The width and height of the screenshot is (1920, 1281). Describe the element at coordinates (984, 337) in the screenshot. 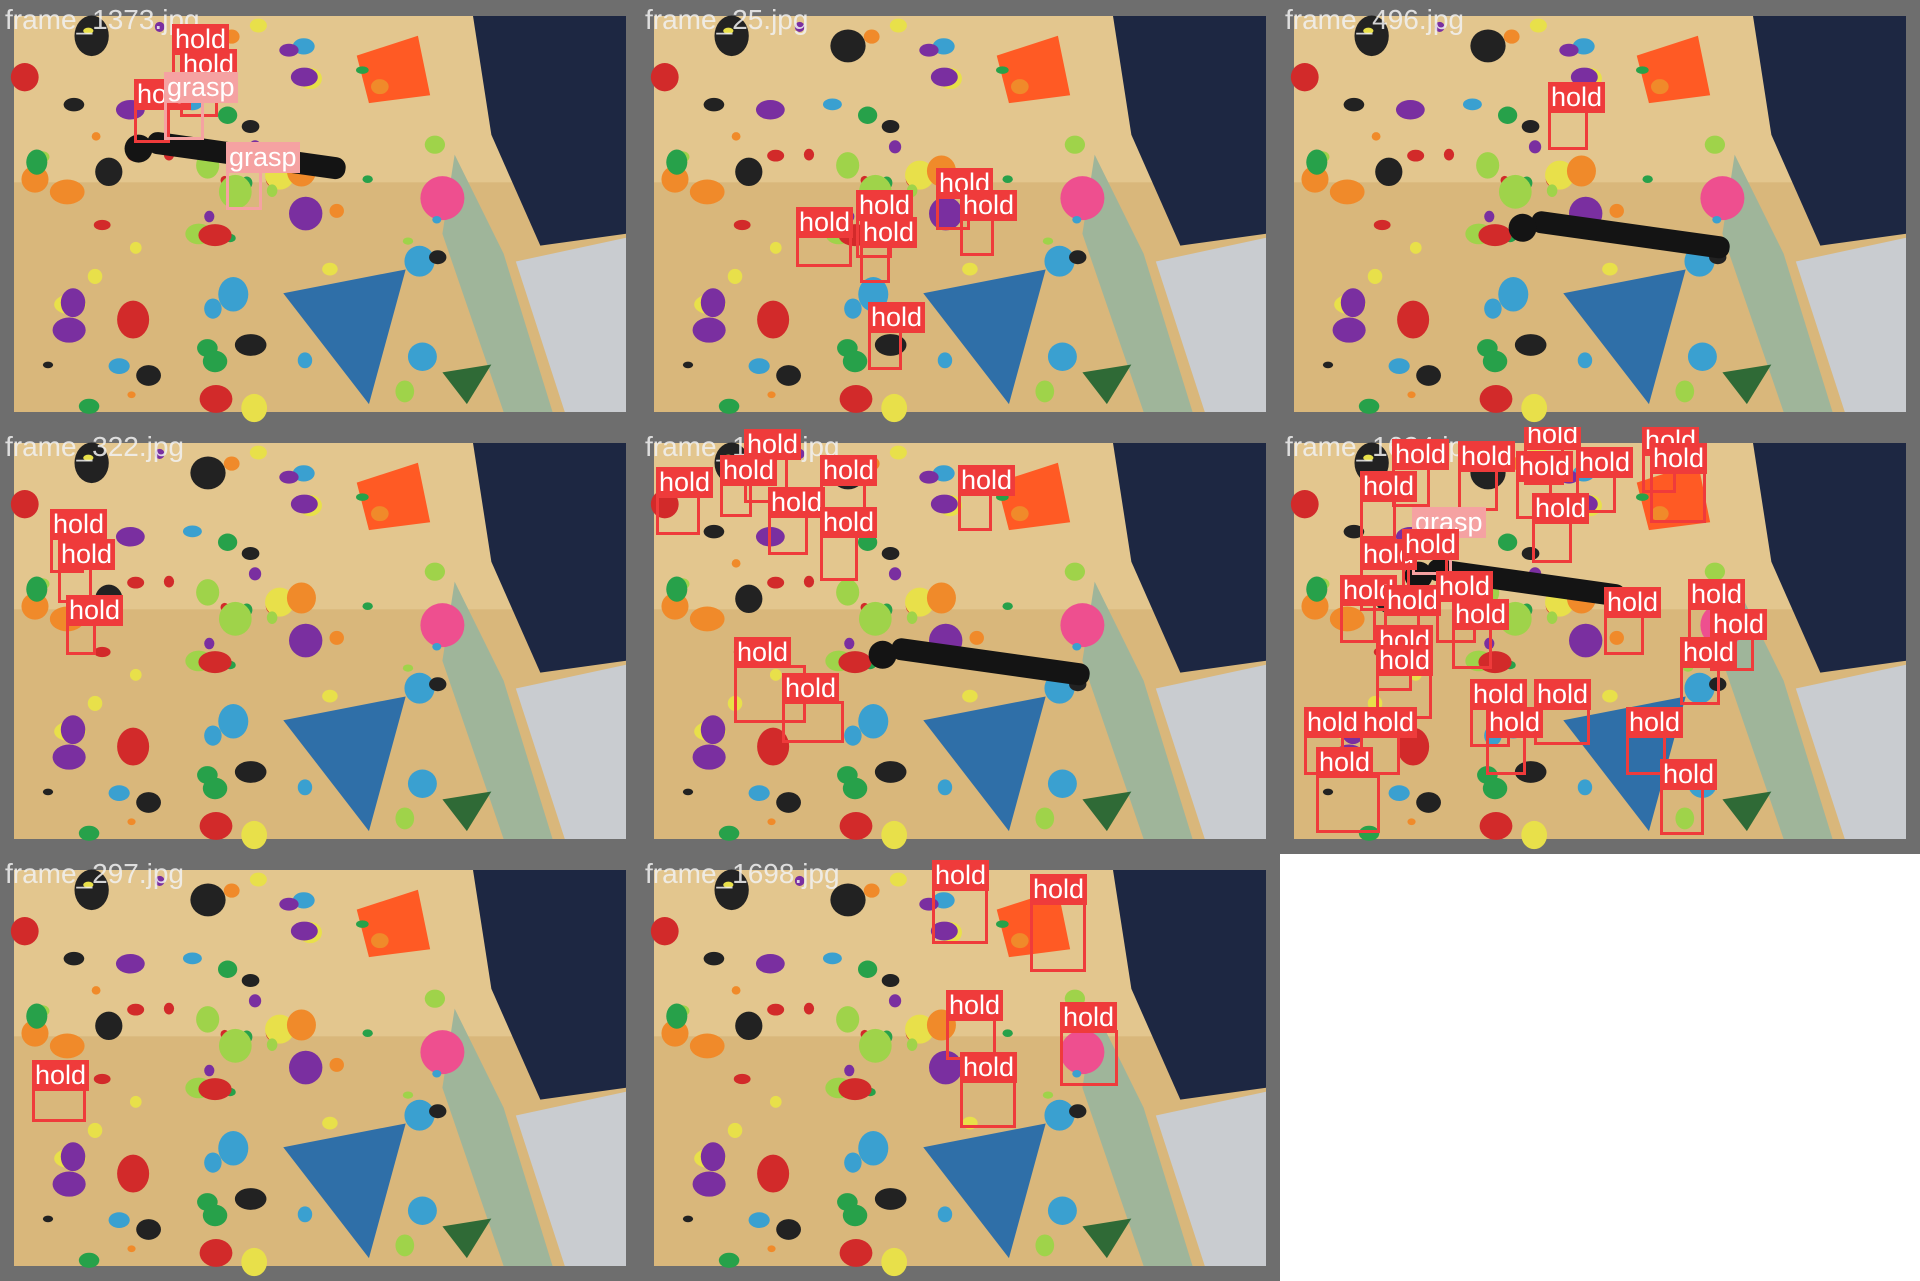

I see `blue-volume` at that location.